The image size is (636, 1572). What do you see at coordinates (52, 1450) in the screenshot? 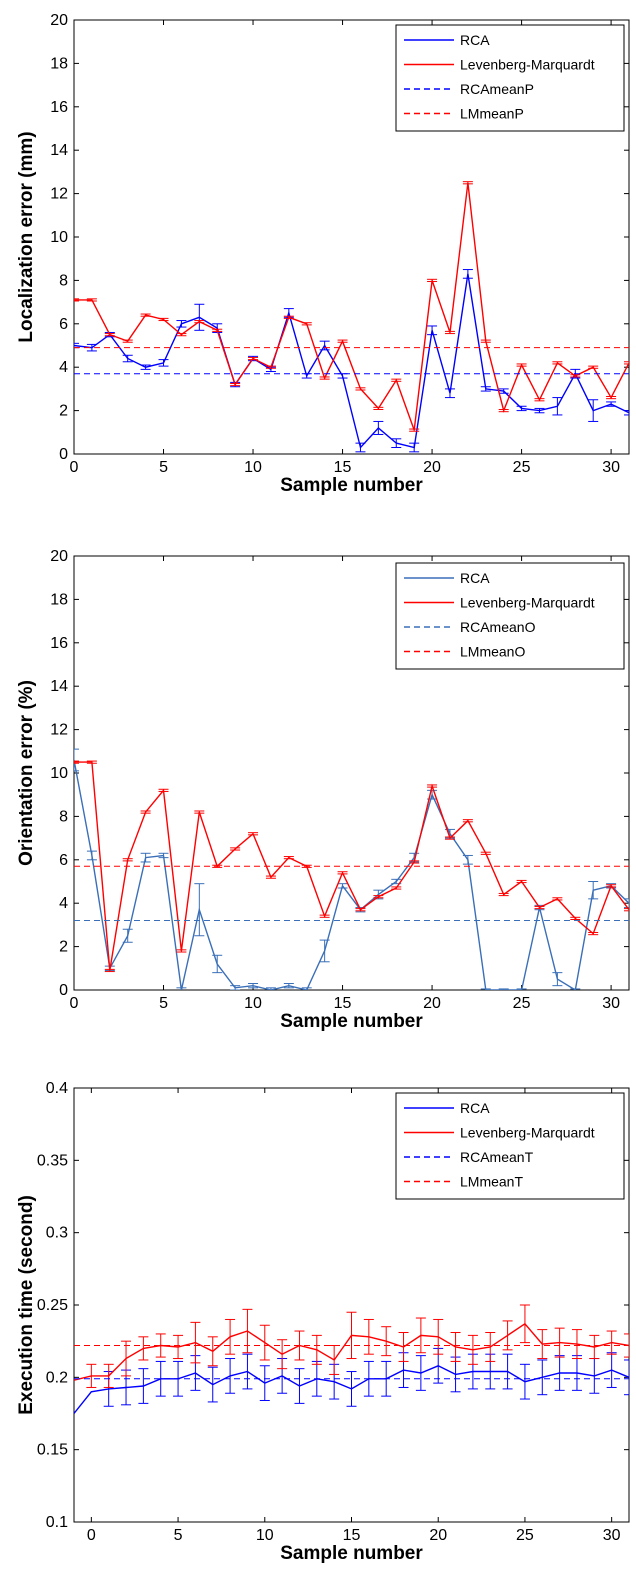
I see `y-tick-label: 0.15` at bounding box center [52, 1450].